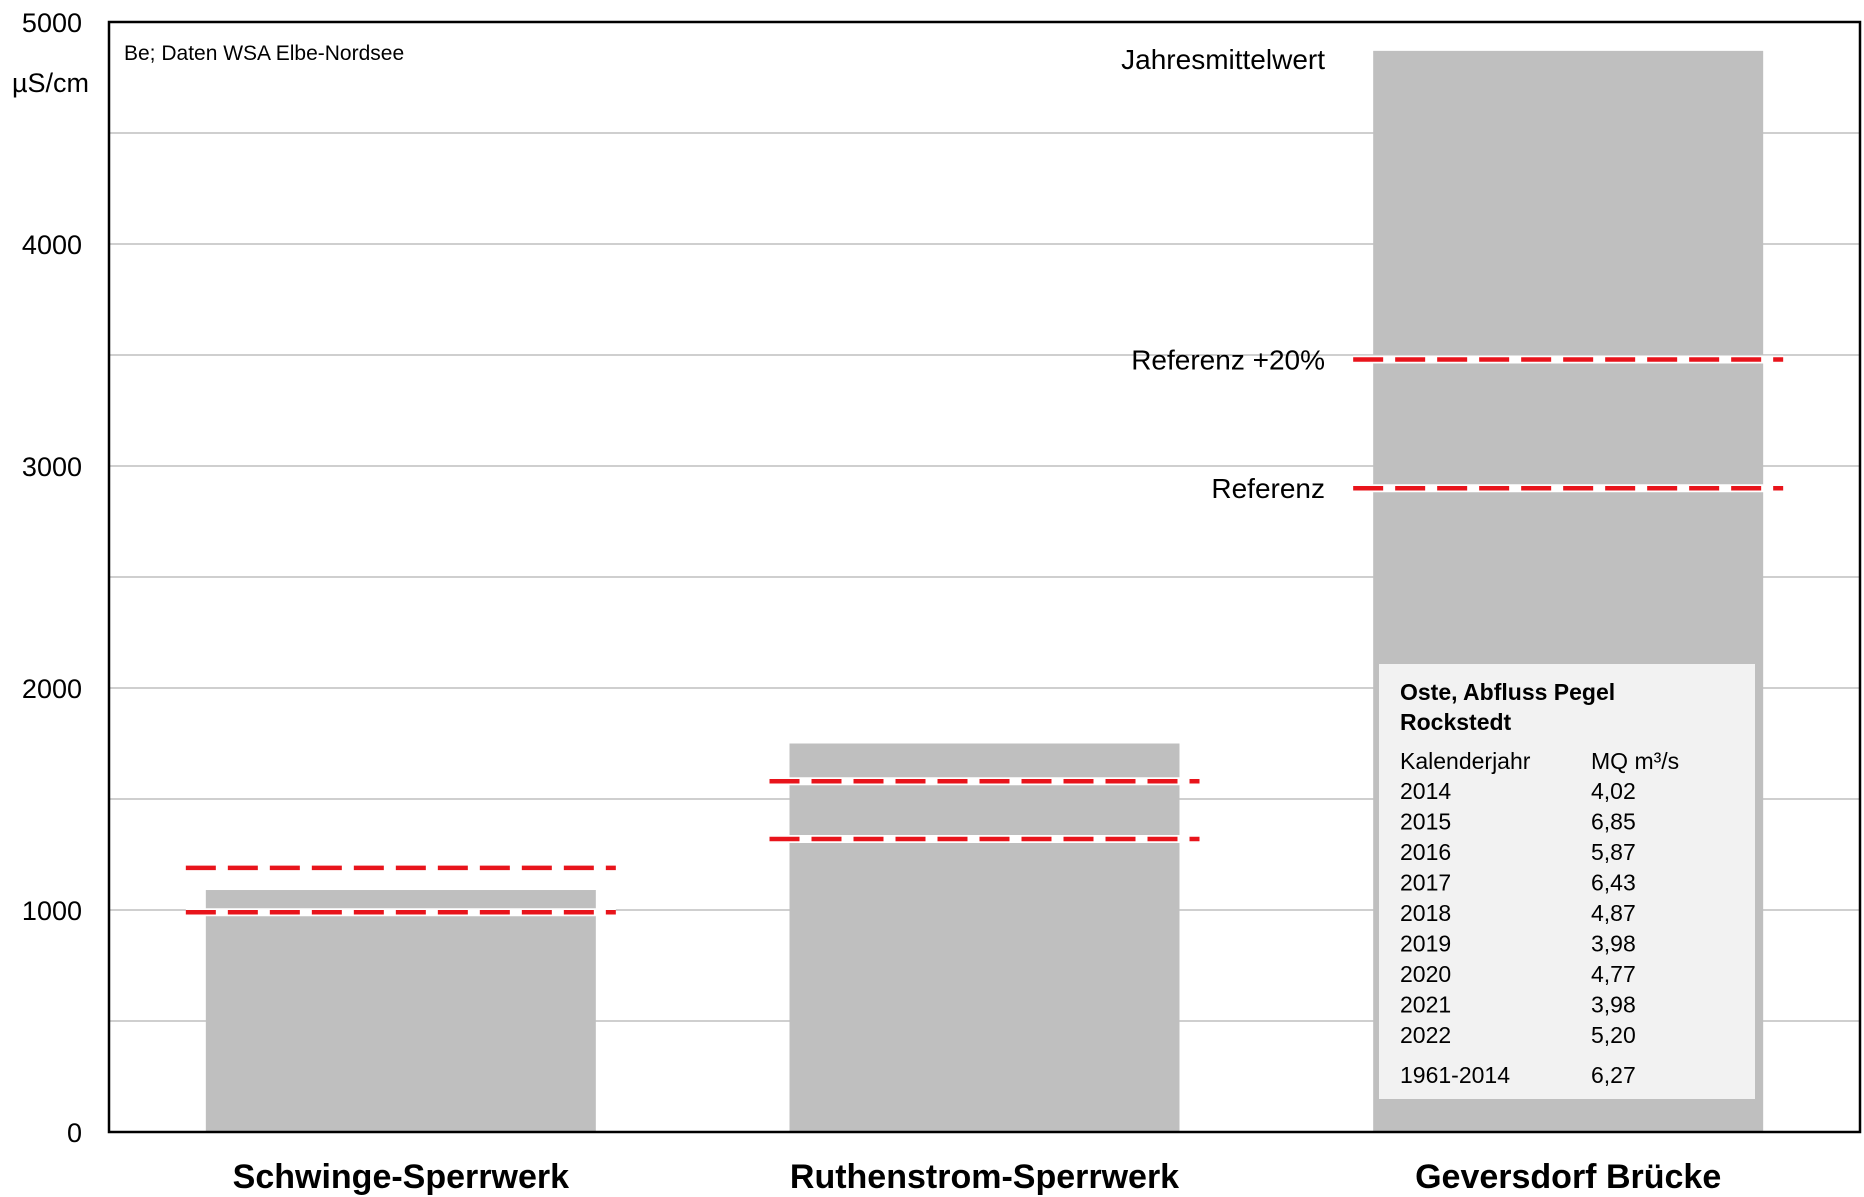  I want to click on discharge-table-mq: 4,87, so click(1613, 913).